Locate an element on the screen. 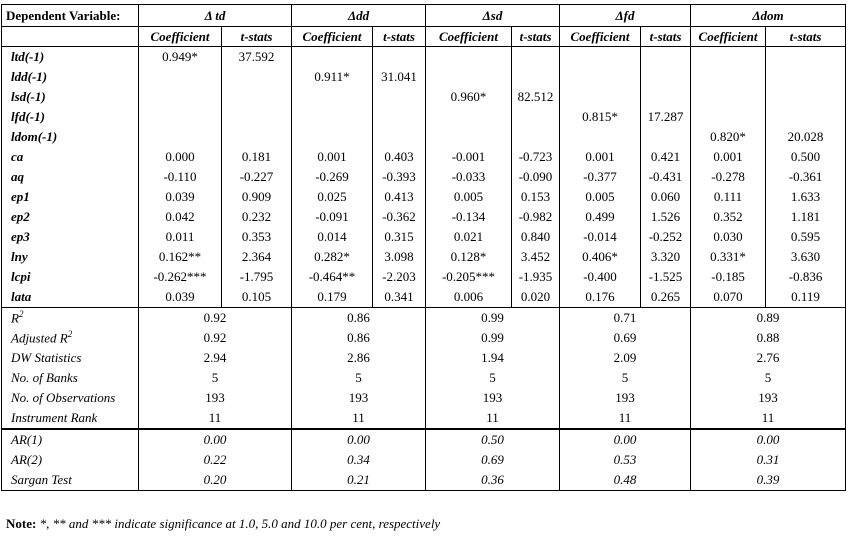  statistic-value: 0.86 is located at coordinates (359, 338).